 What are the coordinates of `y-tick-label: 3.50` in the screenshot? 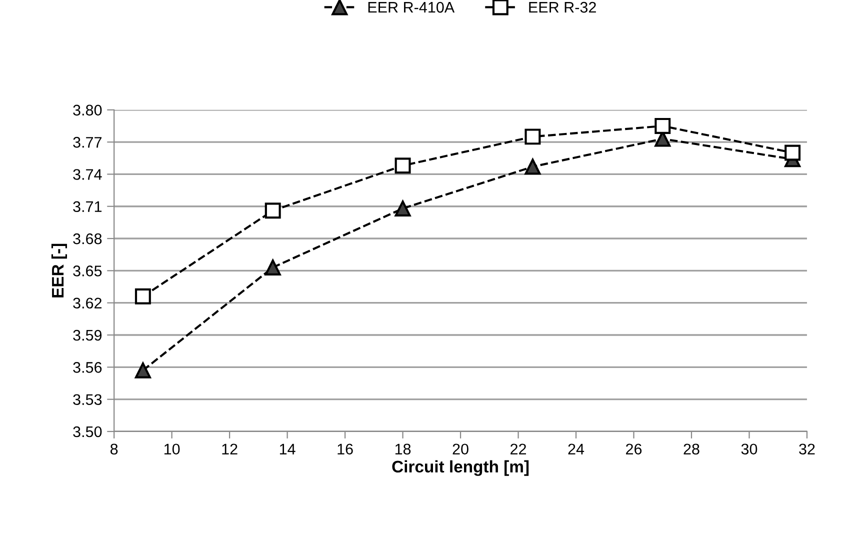 It's located at (87, 432).